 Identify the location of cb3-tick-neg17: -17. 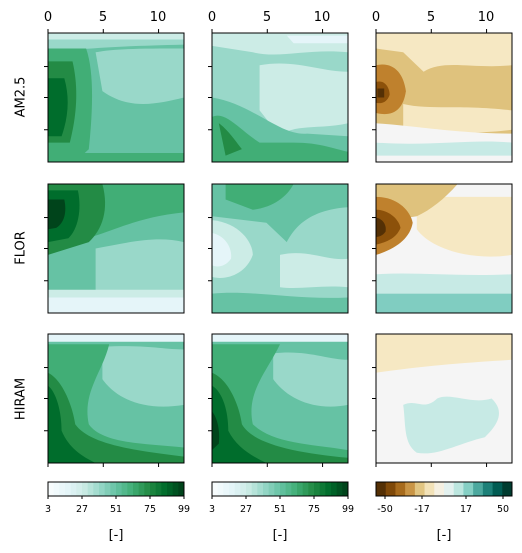
(422, 509).